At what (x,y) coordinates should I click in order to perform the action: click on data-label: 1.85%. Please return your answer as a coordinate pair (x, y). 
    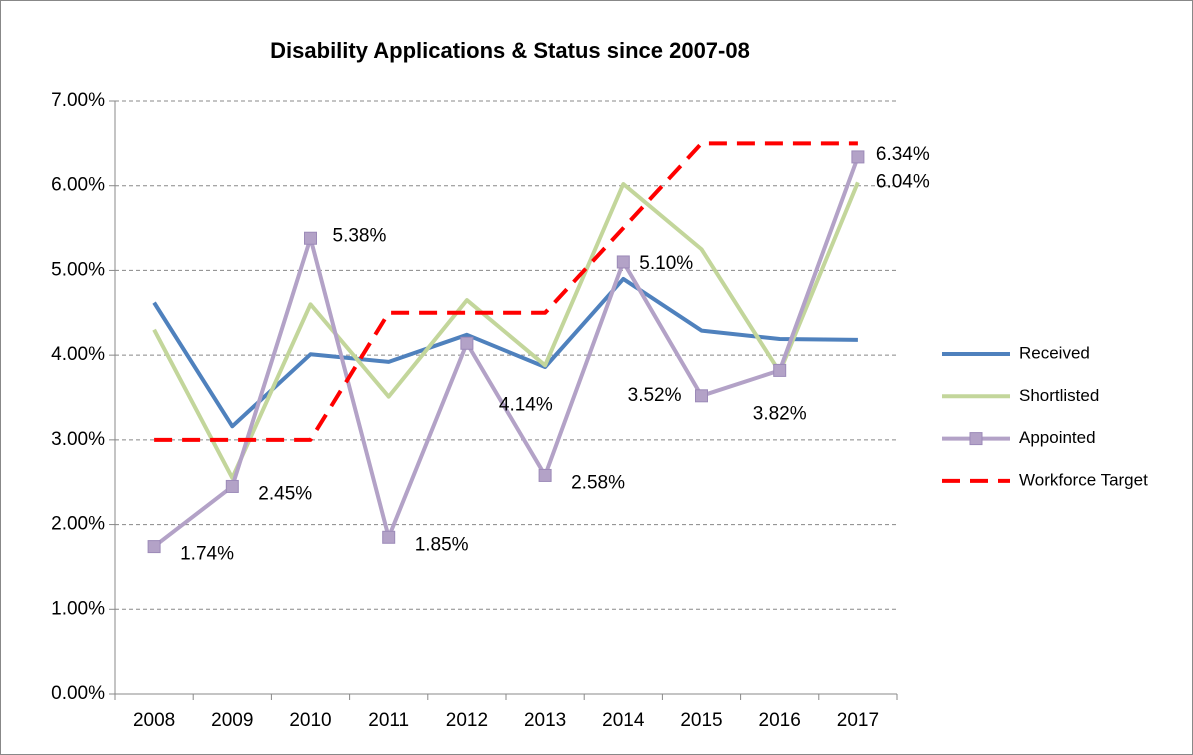
    Looking at the image, I should click on (442, 544).